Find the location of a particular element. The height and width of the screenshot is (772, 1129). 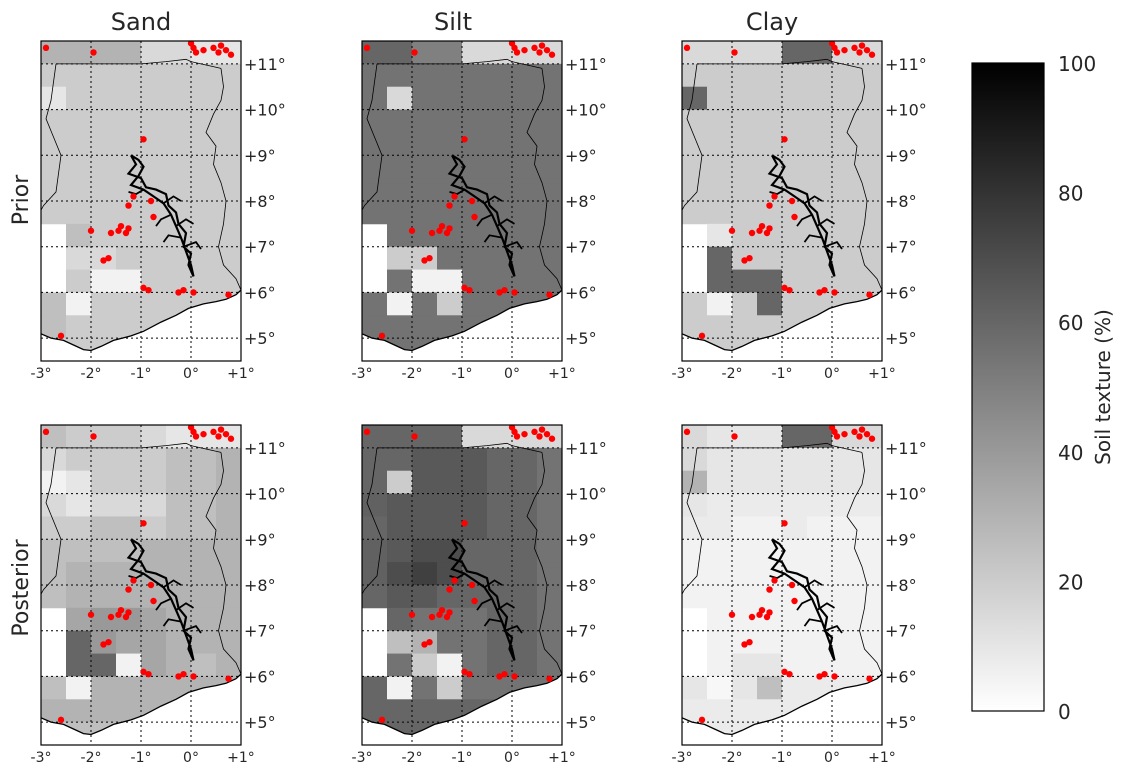

y-tick-label: +8° is located at coordinates (901, 585).